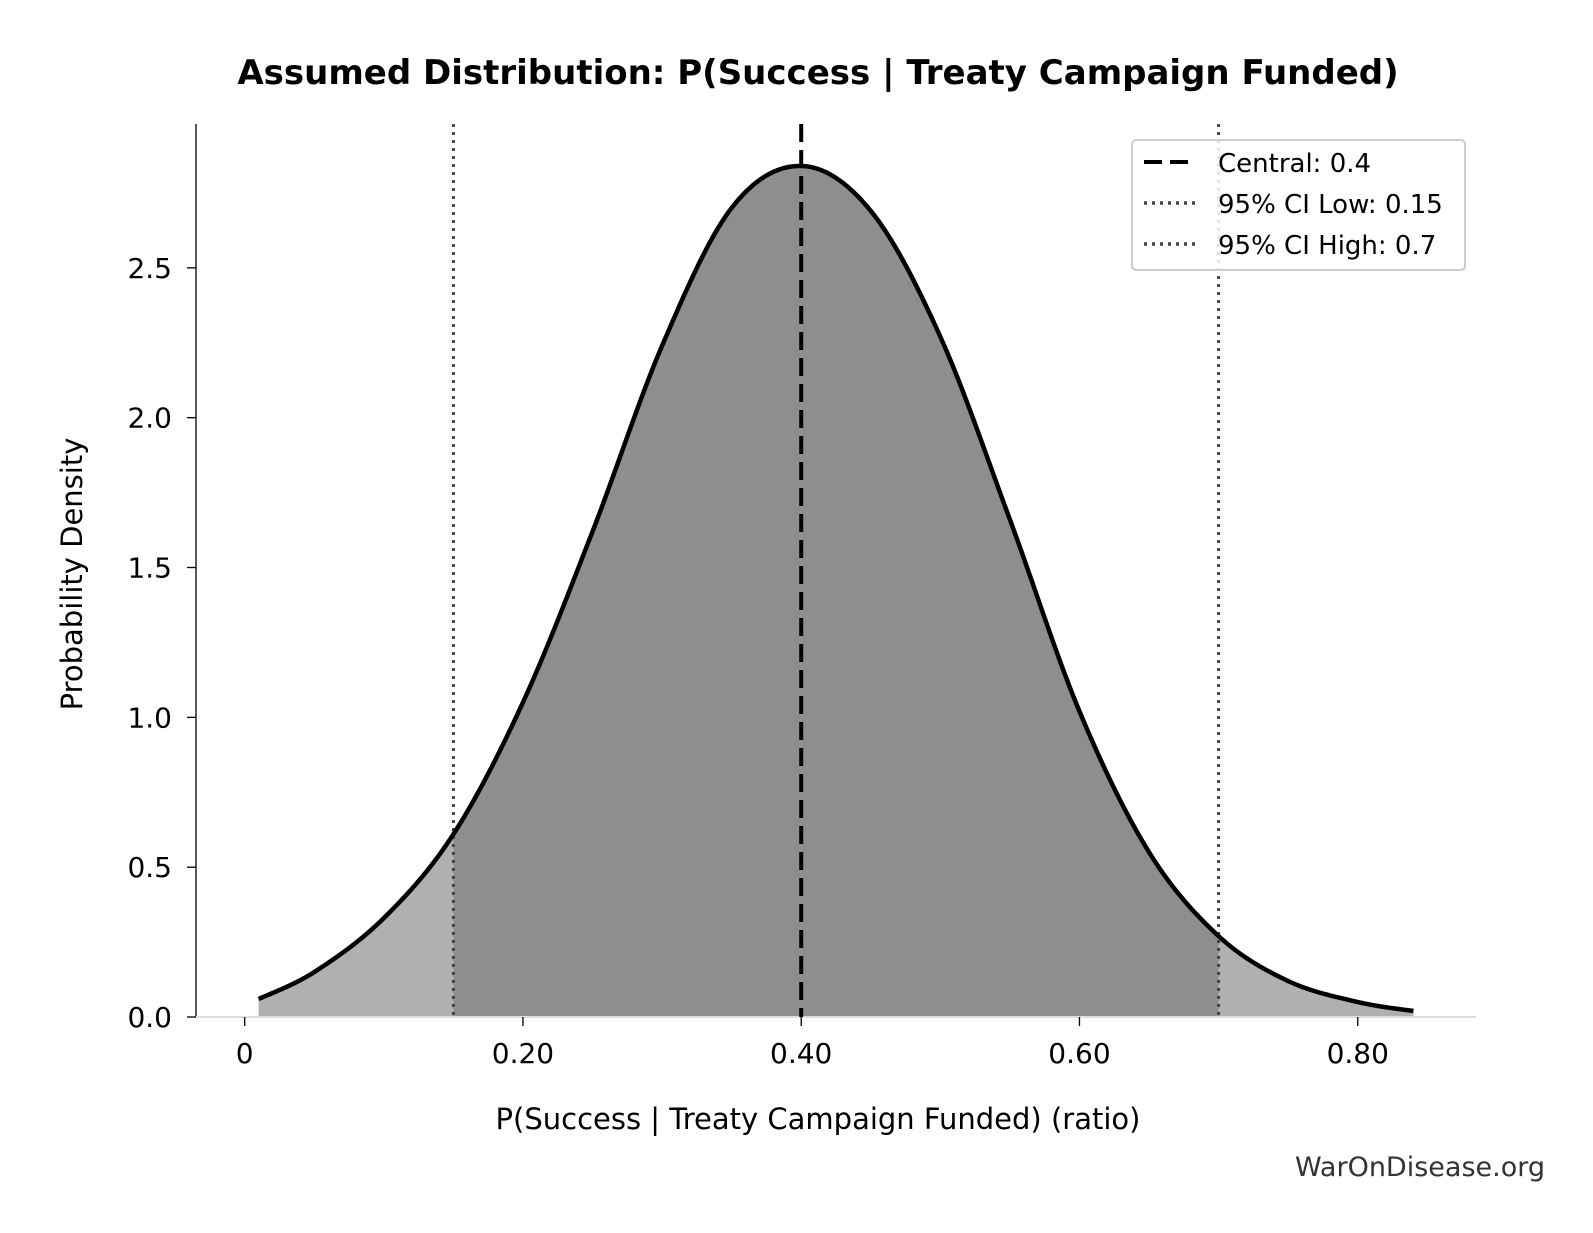 The width and height of the screenshot is (1593, 1233). Describe the element at coordinates (801, 1053) in the screenshot. I see `x-tick-label: 0.40` at that location.